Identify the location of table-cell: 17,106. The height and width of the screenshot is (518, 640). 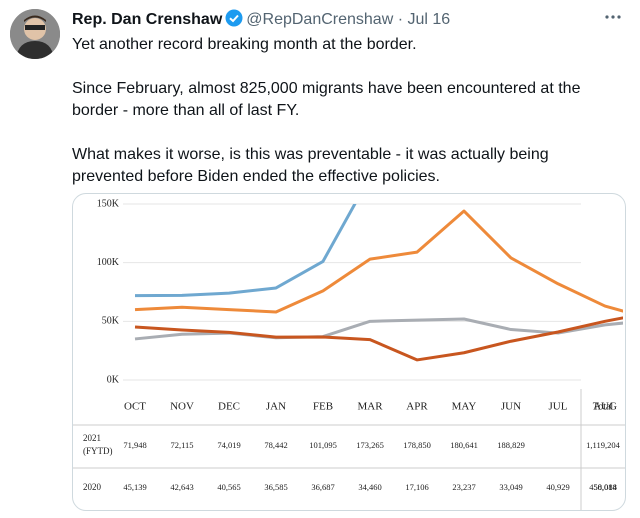
(416, 487).